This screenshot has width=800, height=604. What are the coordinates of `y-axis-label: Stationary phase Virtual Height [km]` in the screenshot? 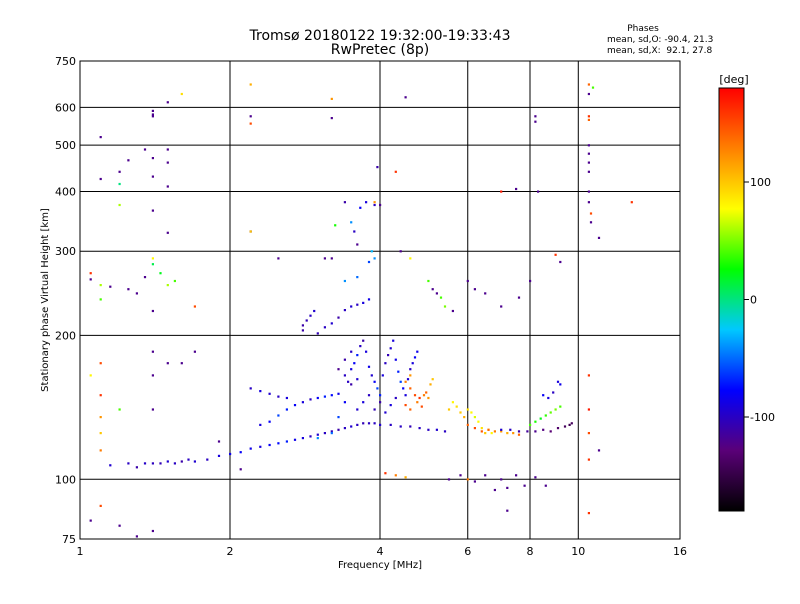 It's located at (45, 300).